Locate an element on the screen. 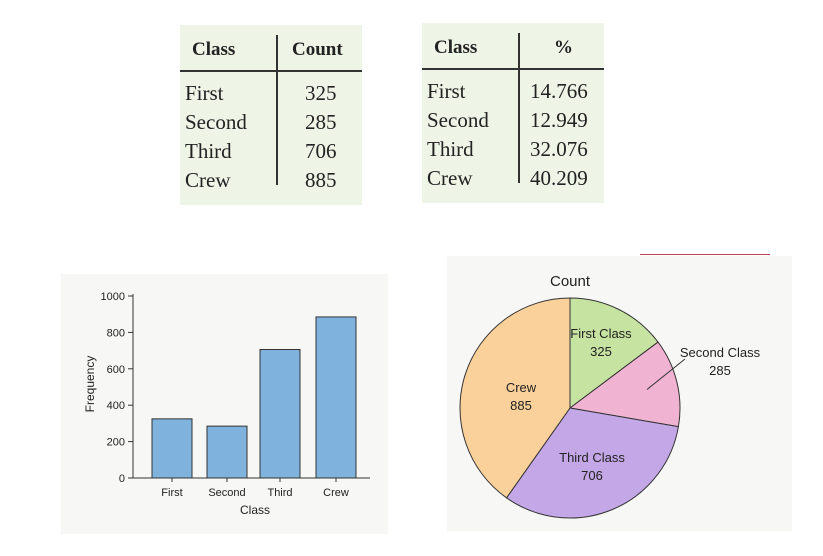  pie-slice-value: 325 is located at coordinates (601, 351).